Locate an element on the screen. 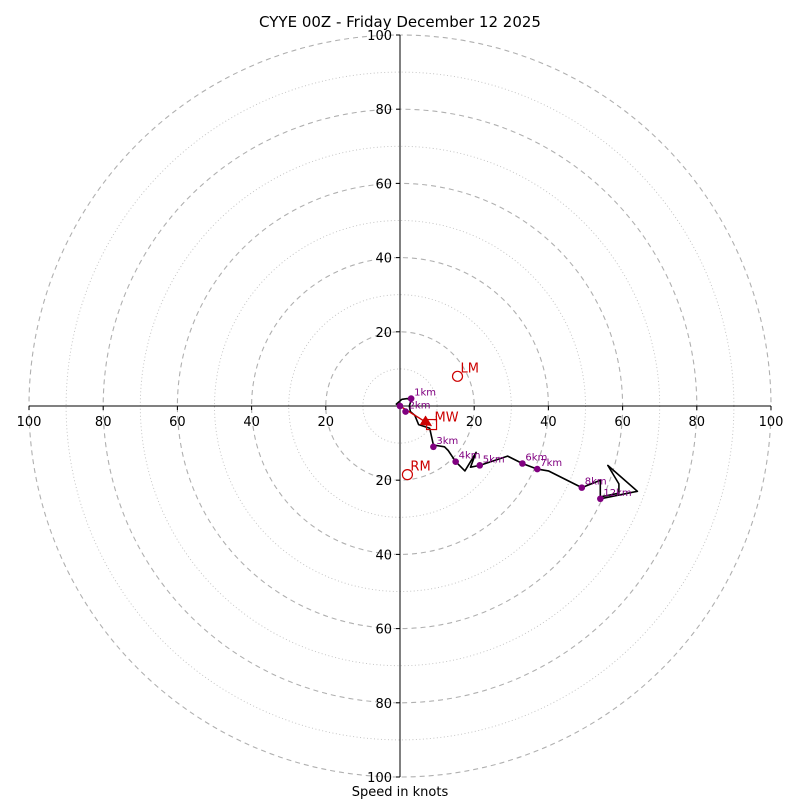 This screenshot has width=800, height=800. chart-title: CYYE 00Z - Friday December 12 2025 is located at coordinates (400, 22).